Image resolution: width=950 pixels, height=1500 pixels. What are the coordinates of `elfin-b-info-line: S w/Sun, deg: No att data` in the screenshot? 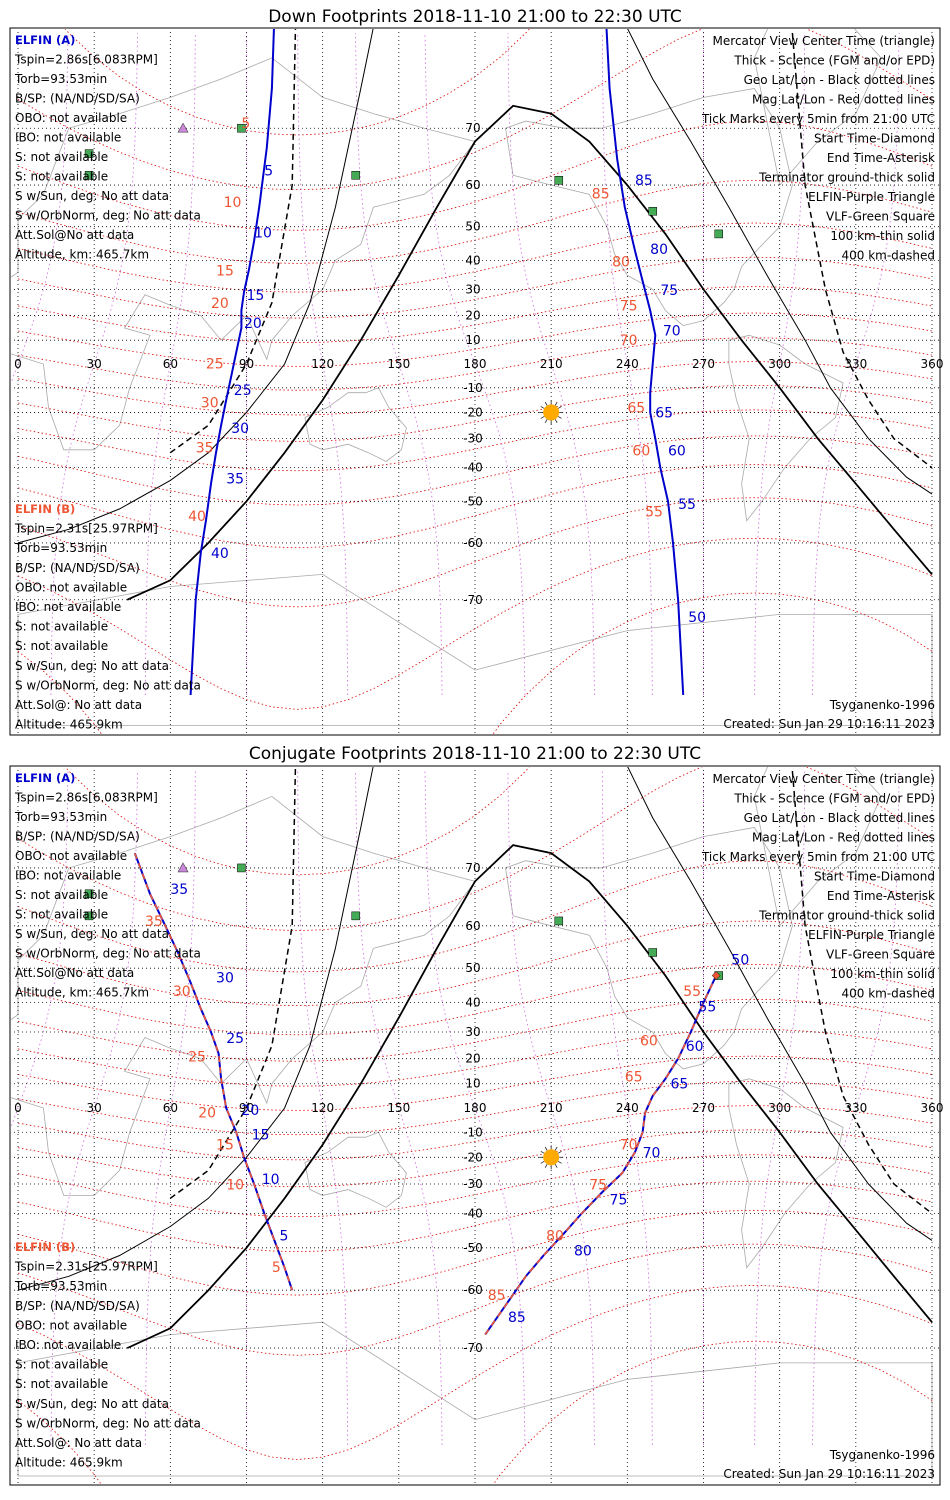 It's located at (92, 1404).